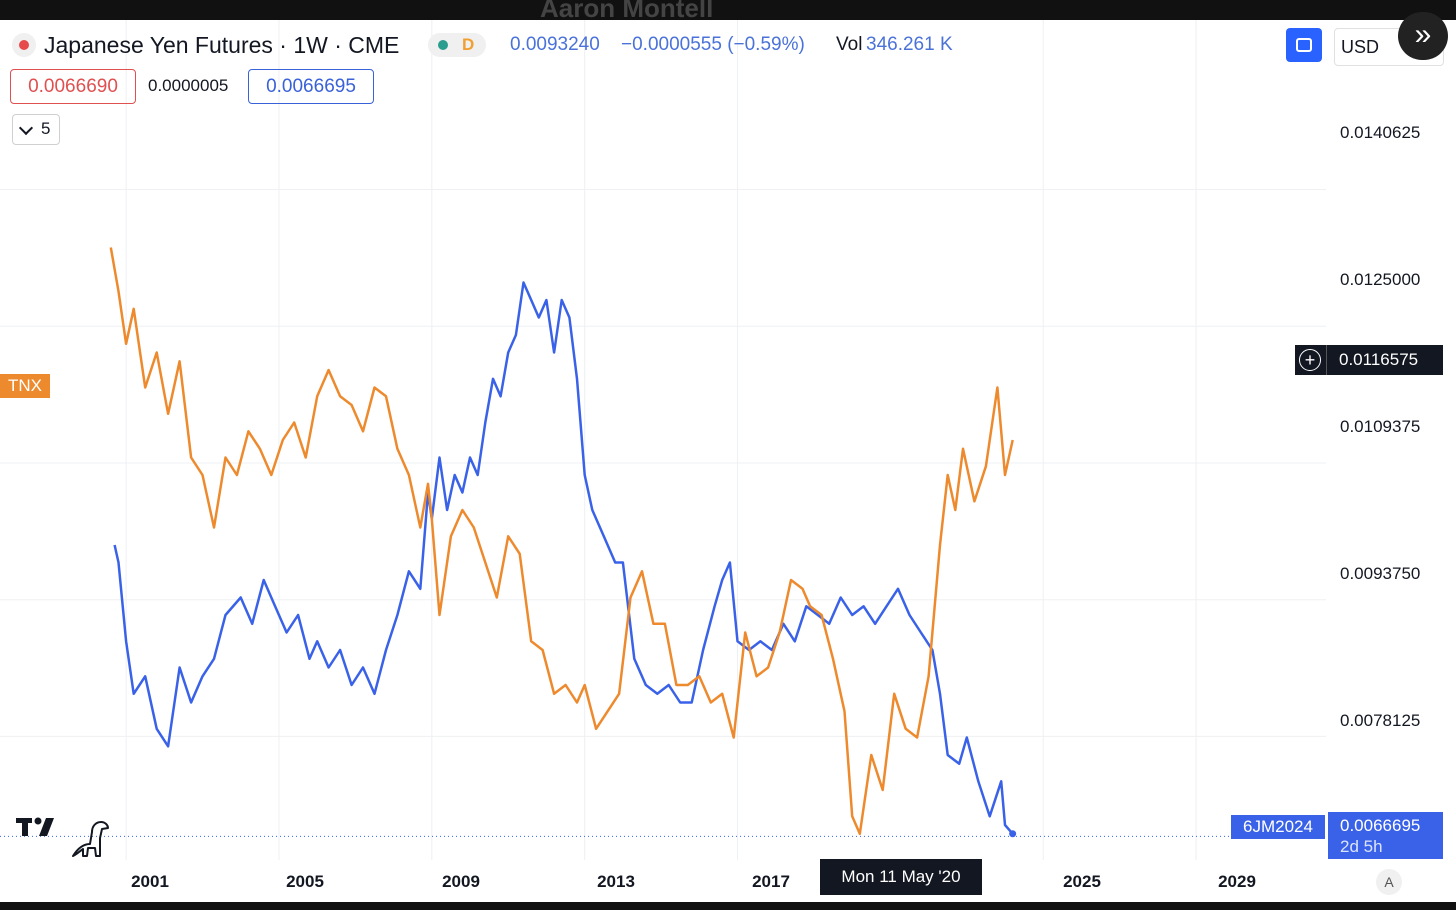  Describe the element at coordinates (25, 386) in the screenshot. I see `tnx-series-label: TNX` at that location.